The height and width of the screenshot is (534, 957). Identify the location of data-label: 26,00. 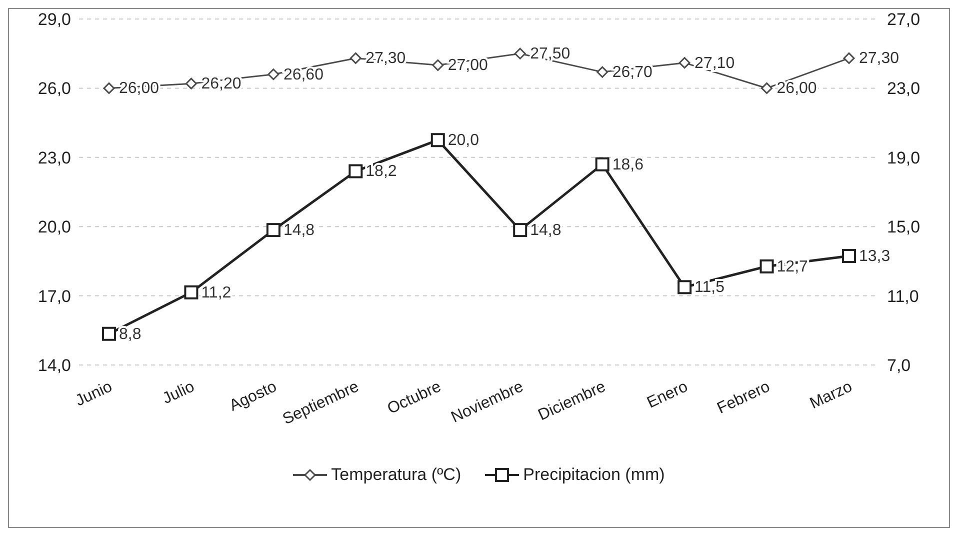
(796, 89).